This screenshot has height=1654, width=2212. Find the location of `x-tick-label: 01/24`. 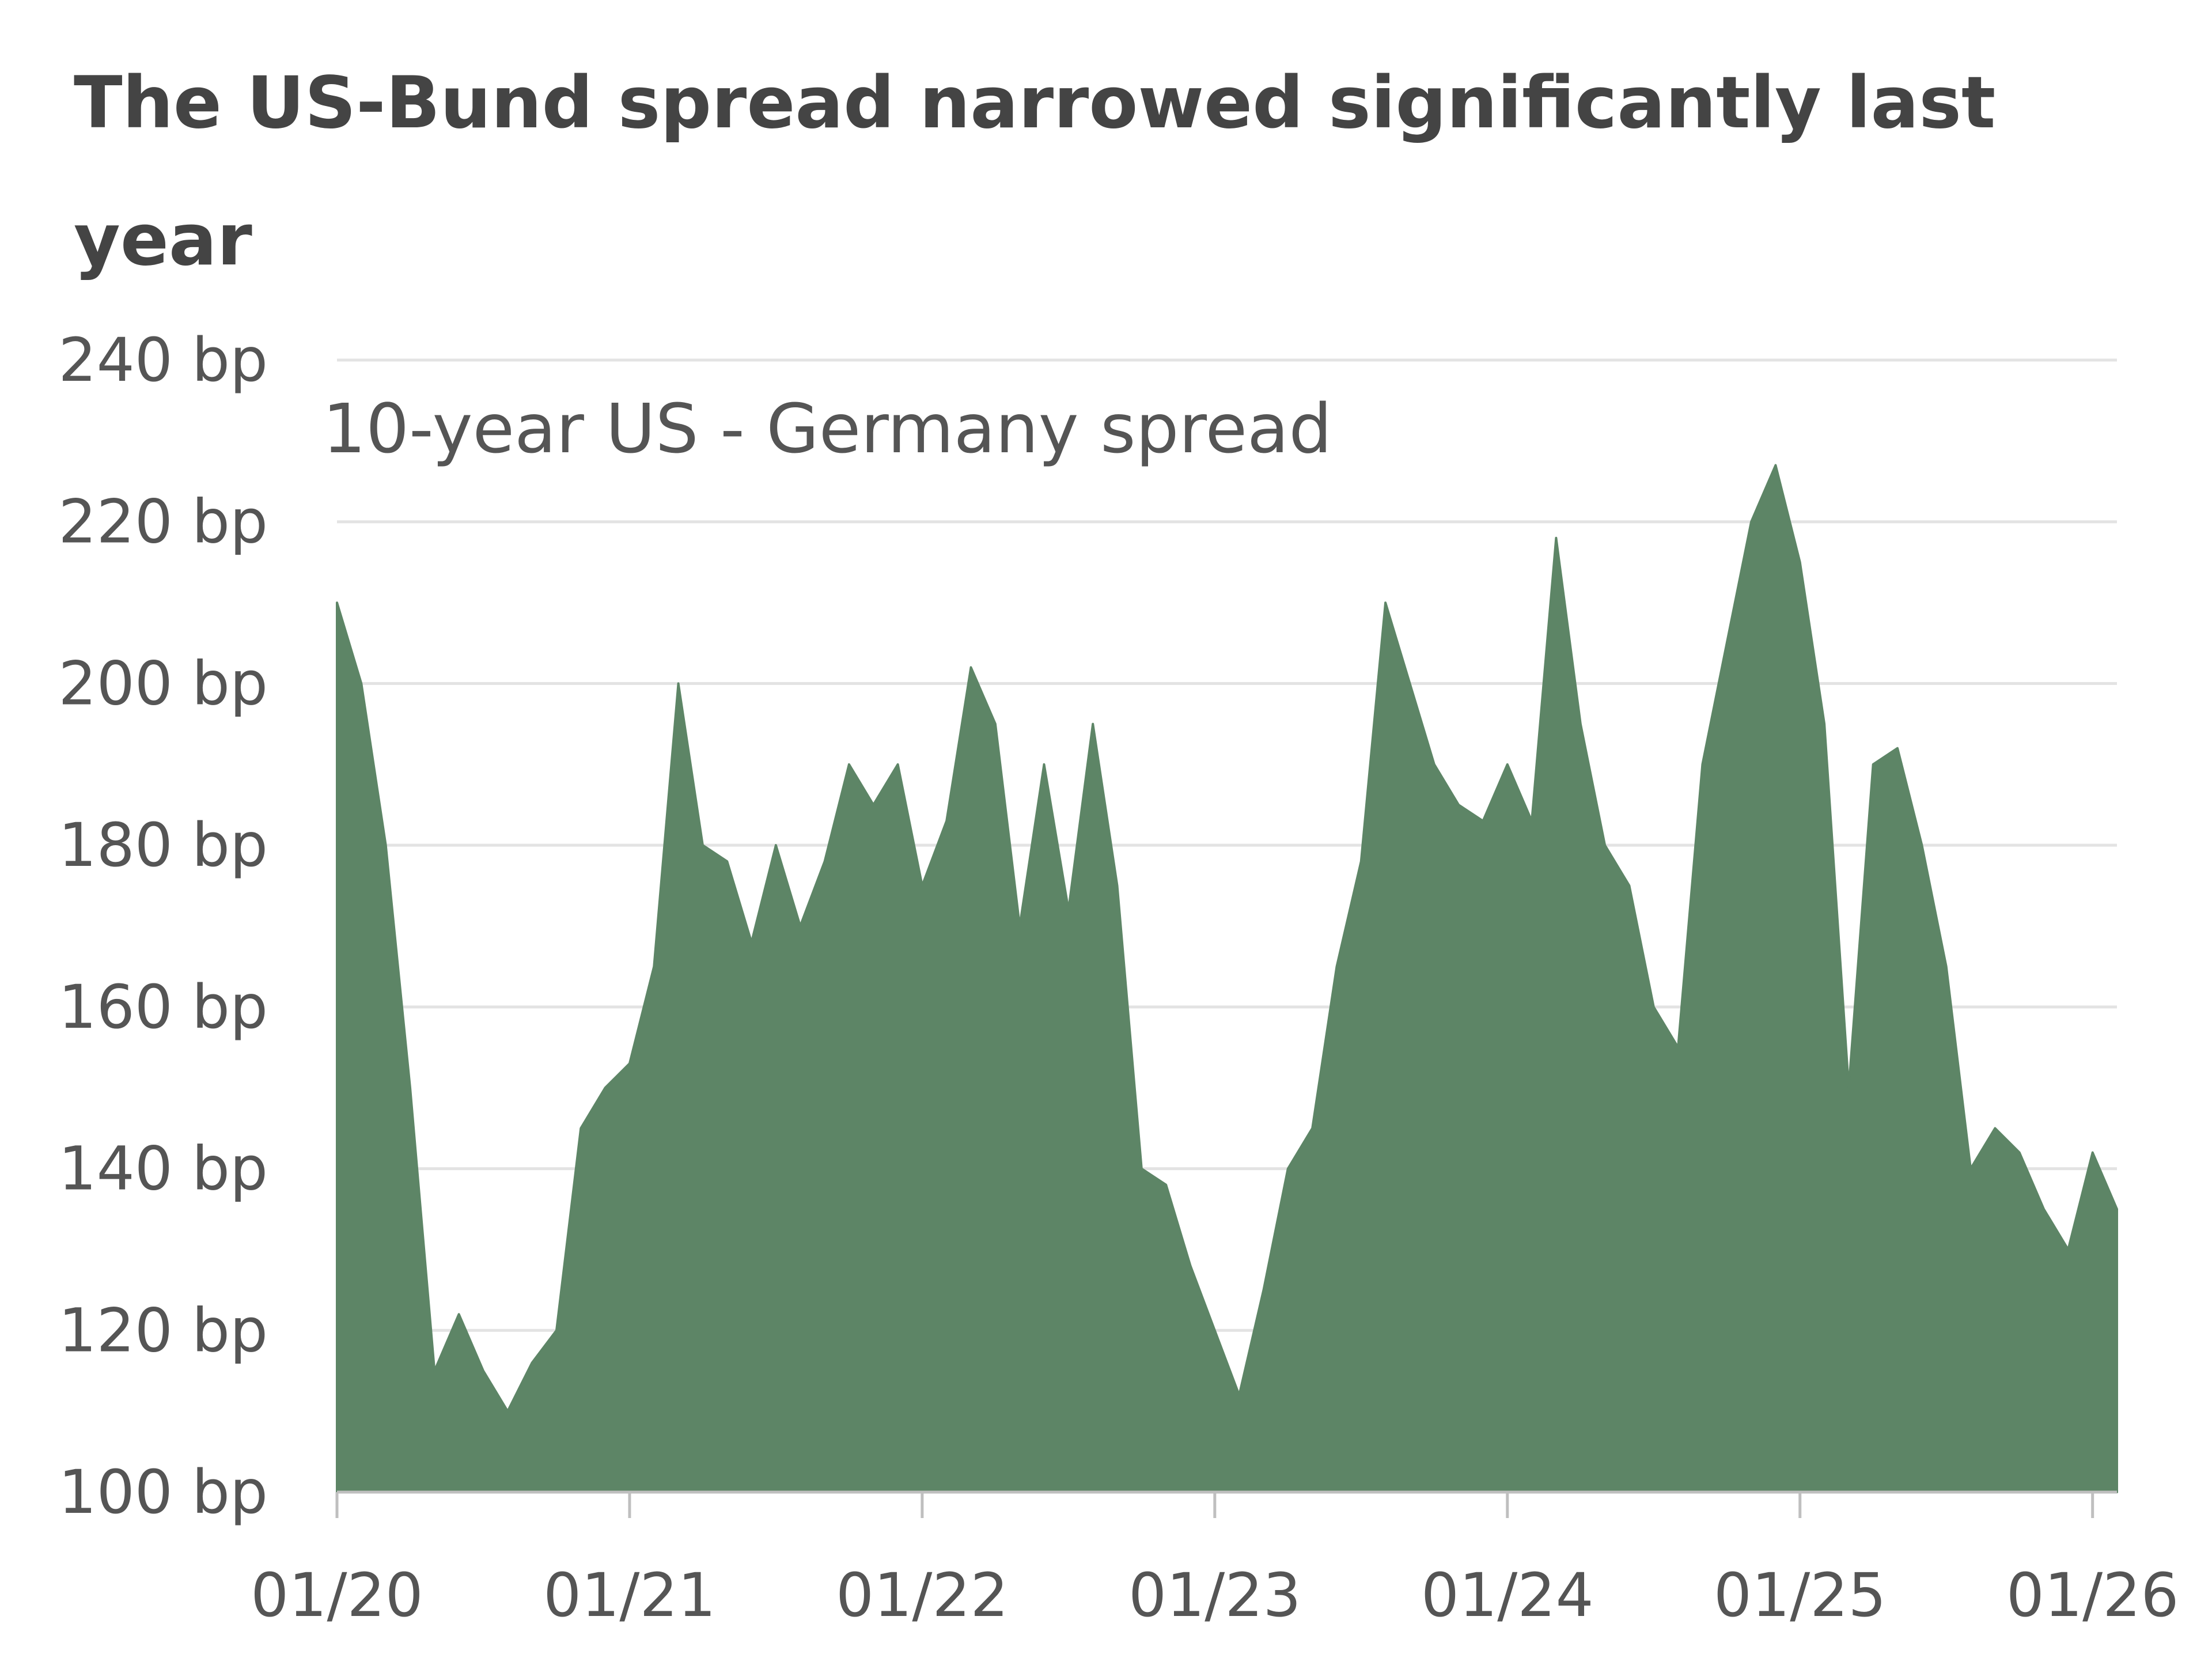

x-tick-label: 01/24 is located at coordinates (1507, 1595).